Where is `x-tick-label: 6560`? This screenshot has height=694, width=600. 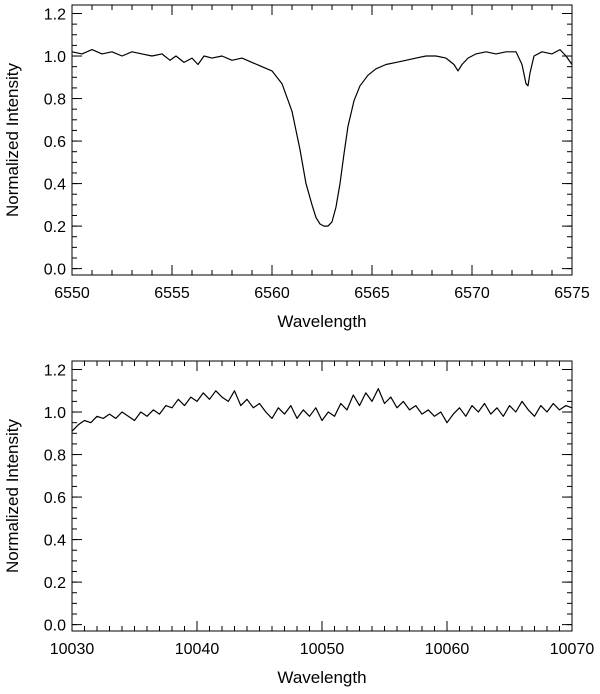 x-tick-label: 6560 is located at coordinates (272, 293).